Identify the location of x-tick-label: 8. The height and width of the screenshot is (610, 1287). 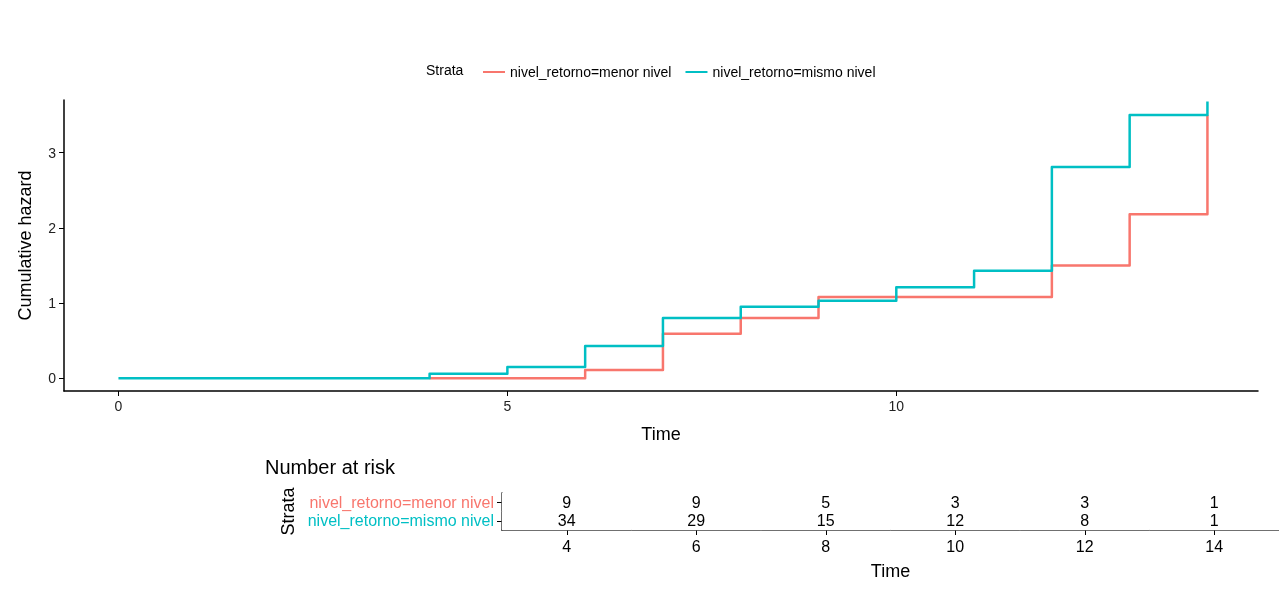
(826, 546).